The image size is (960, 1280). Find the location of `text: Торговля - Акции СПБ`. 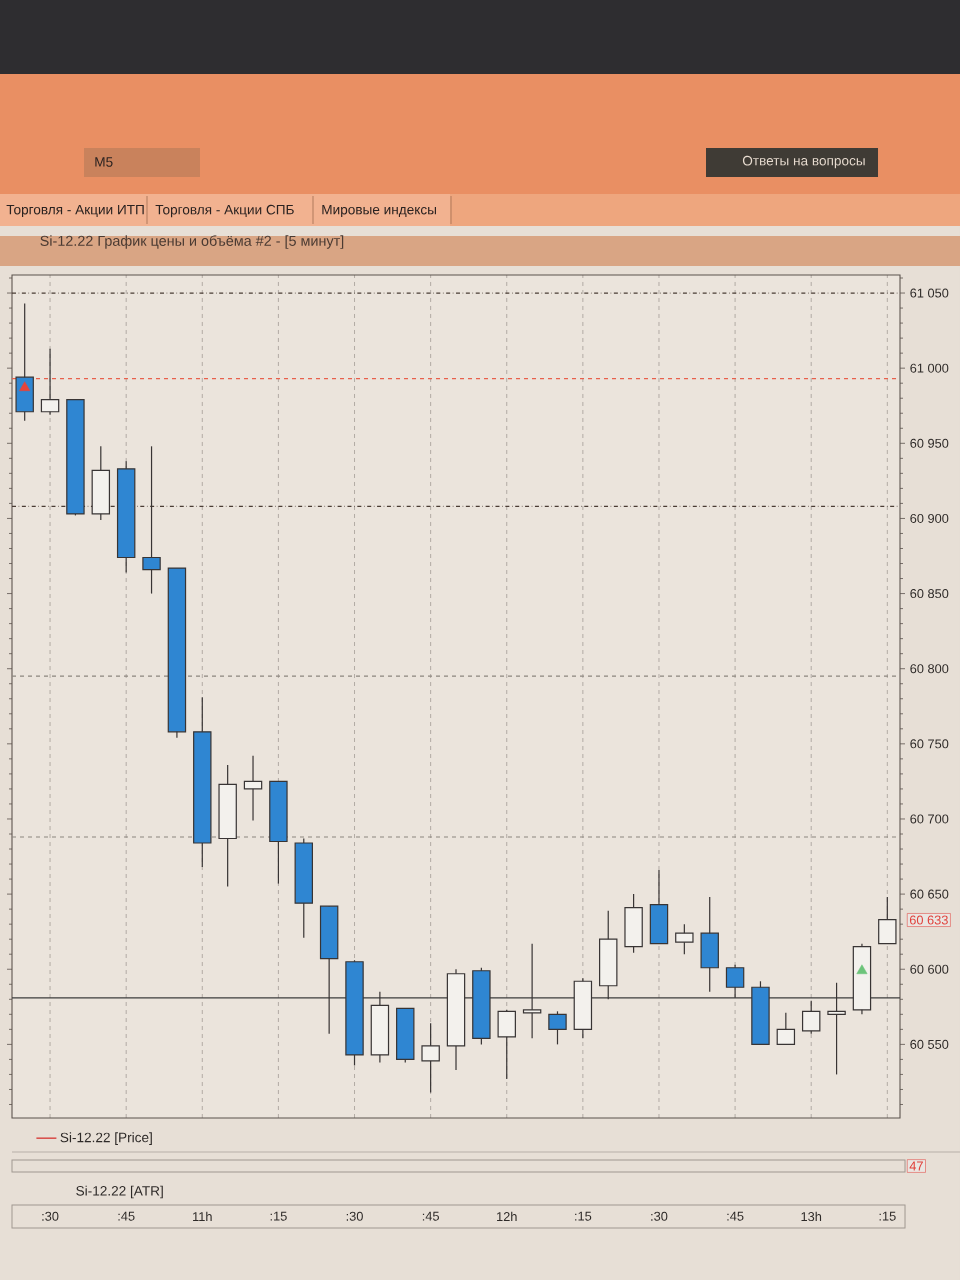

text: Торговля - Акции СПБ is located at coordinates (224, 211).